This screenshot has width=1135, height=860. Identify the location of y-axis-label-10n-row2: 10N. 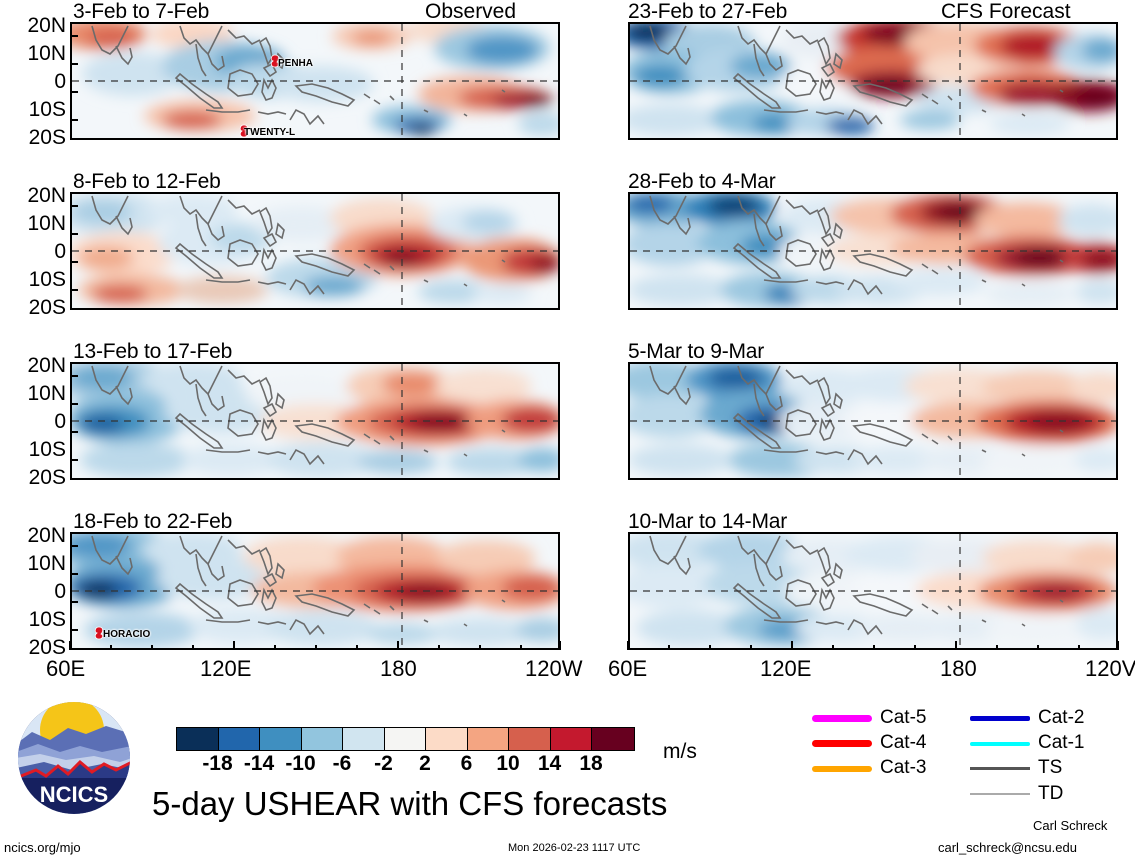
(46, 223).